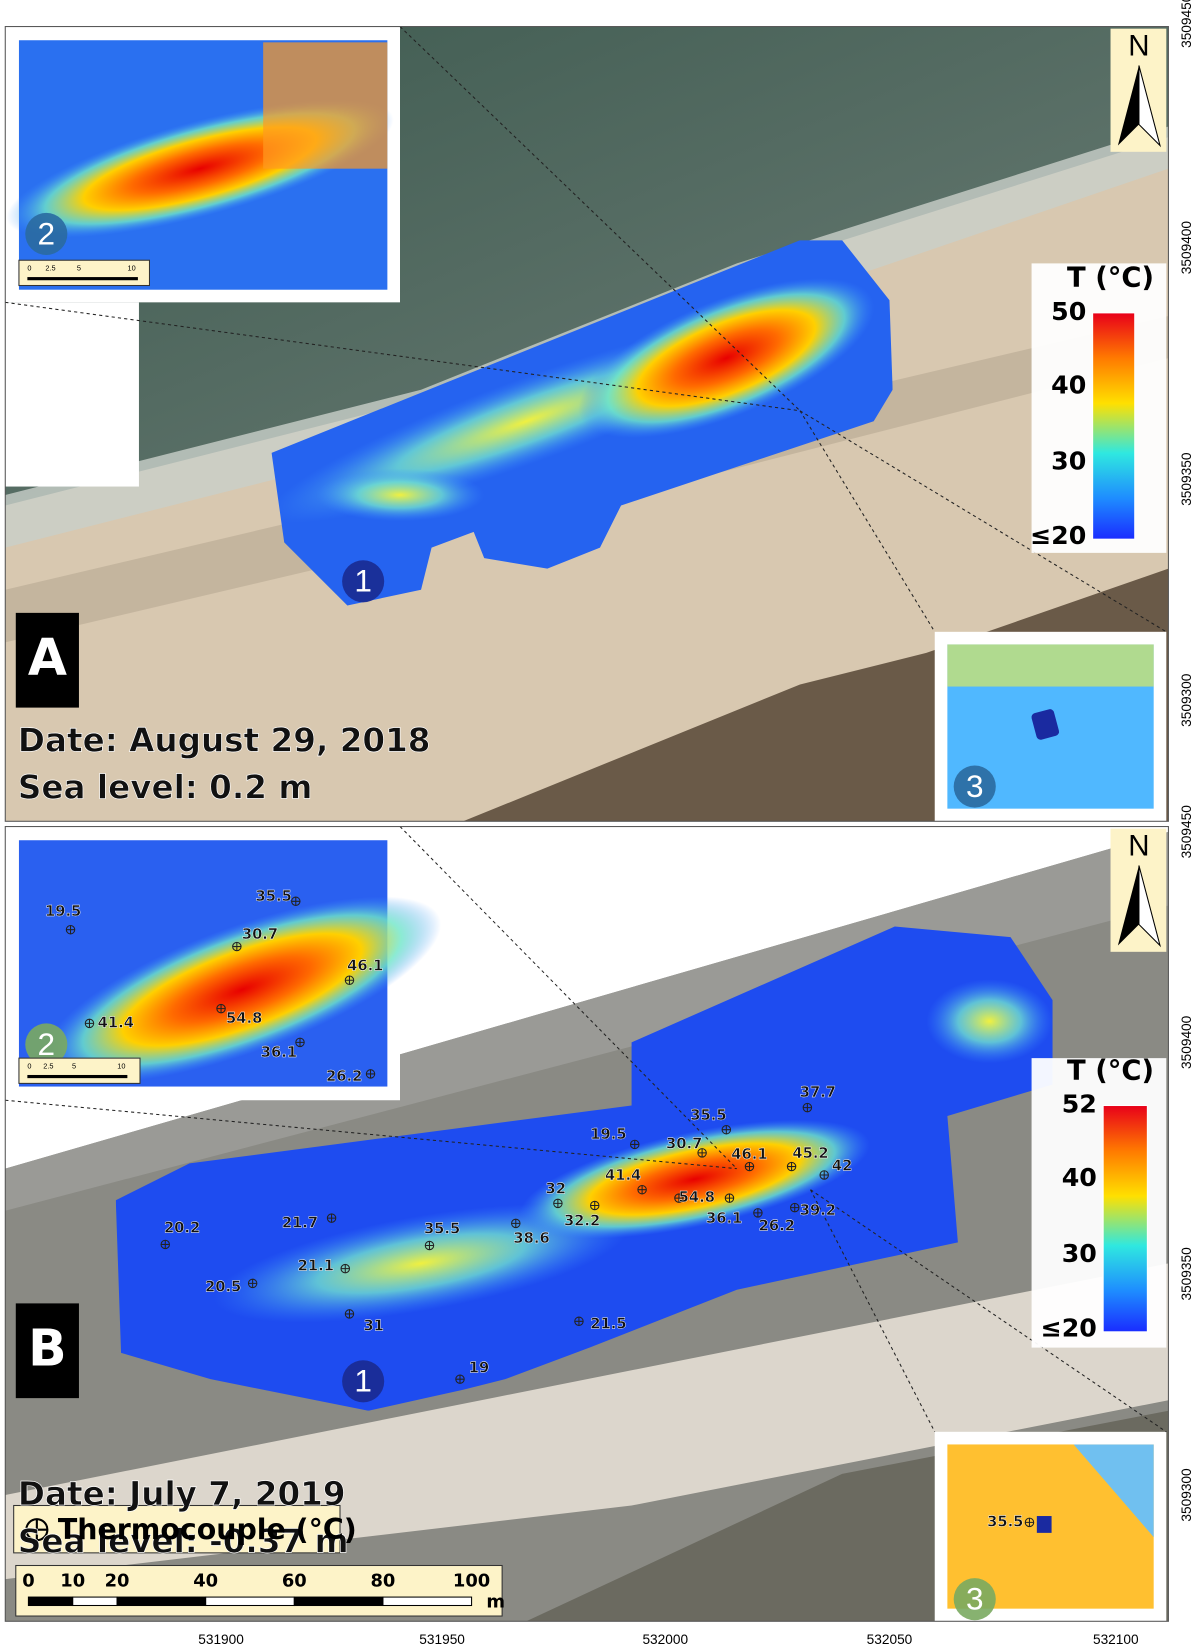 This screenshot has height=1651, width=1200. Describe the element at coordinates (325, 105) in the screenshot. I see `inset-hot` at that location.